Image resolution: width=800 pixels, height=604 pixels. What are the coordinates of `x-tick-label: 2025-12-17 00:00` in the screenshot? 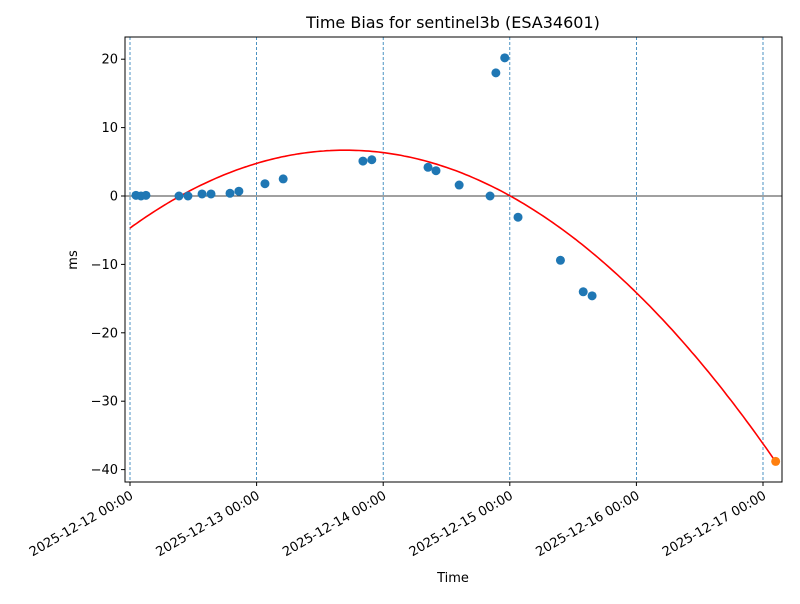 It's located at (714, 524).